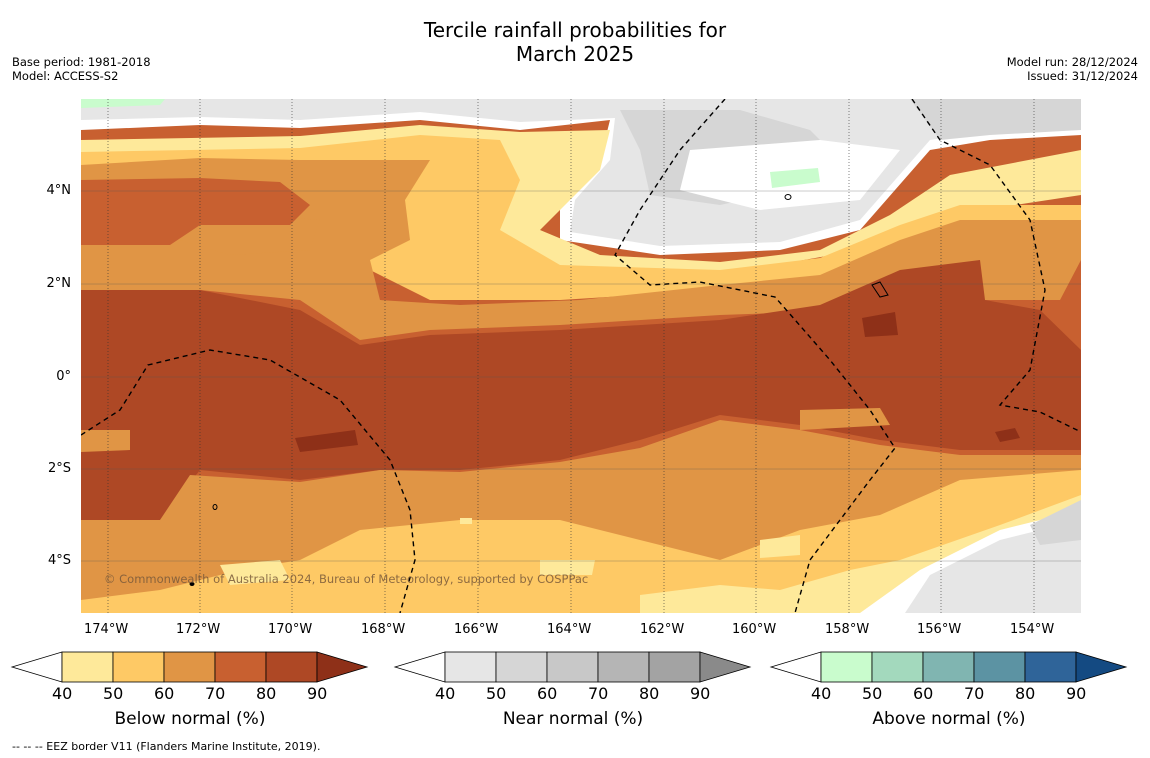 This screenshot has height=758, width=1150. I want to click on y-tick-label: 4°S, so click(59, 560).